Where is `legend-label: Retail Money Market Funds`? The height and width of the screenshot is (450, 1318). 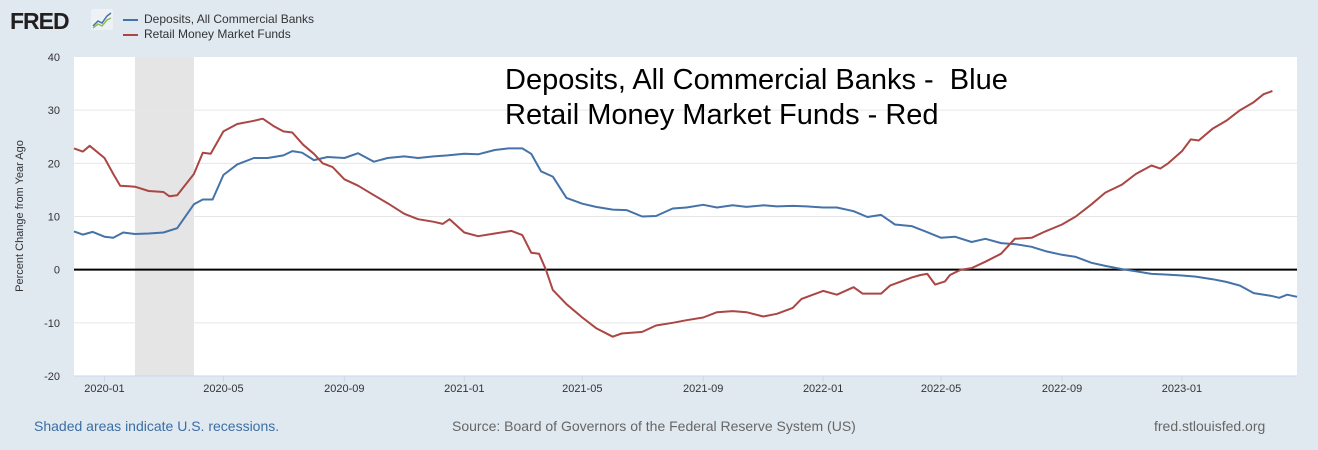
legend-label: Retail Money Market Funds is located at coordinates (217, 34).